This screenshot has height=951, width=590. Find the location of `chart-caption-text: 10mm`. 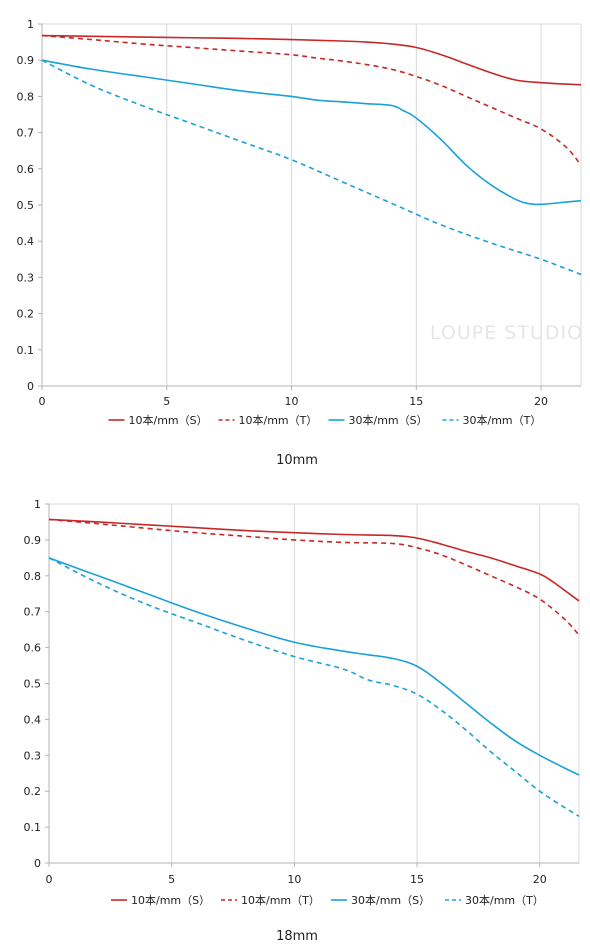

chart-caption-text: 10mm is located at coordinates (297, 460).